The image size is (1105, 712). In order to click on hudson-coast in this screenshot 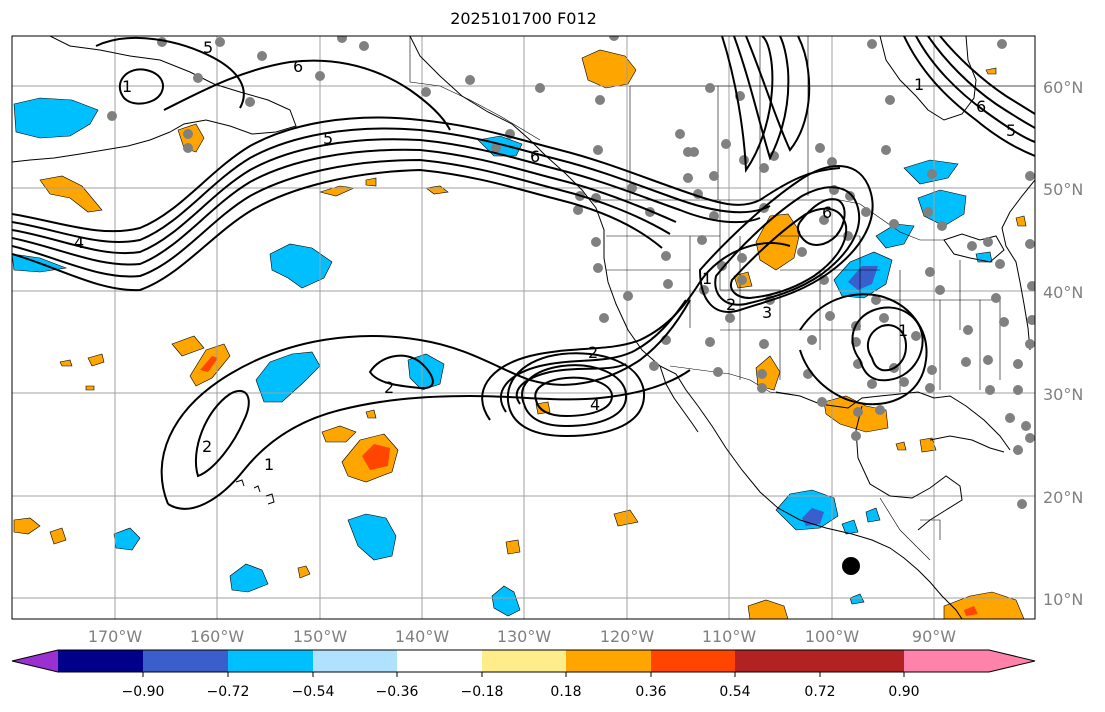, I will do `click(928, 78)`.